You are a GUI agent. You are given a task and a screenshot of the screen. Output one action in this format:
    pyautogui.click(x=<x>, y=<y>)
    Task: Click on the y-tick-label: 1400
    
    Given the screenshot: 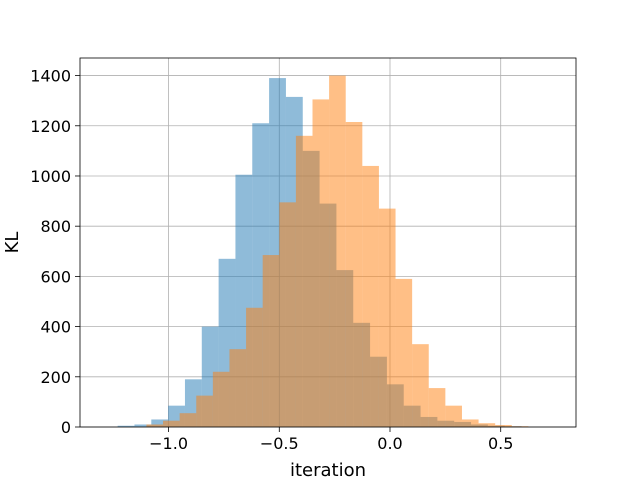 What is the action you would take?
    pyautogui.click(x=50, y=76)
    